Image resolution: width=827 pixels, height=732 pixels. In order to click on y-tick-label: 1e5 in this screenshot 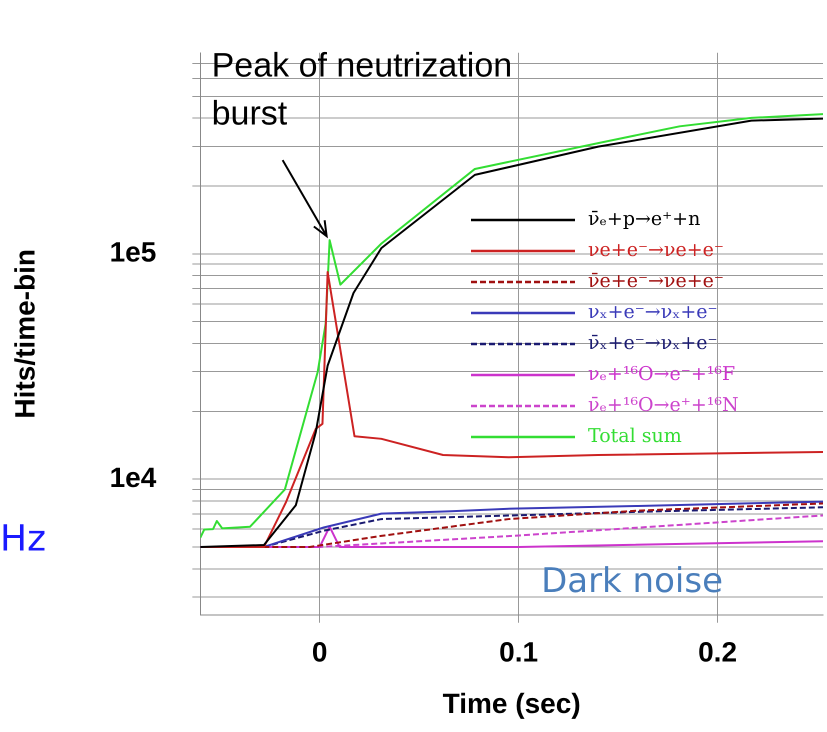, I will do `click(133, 252)`.